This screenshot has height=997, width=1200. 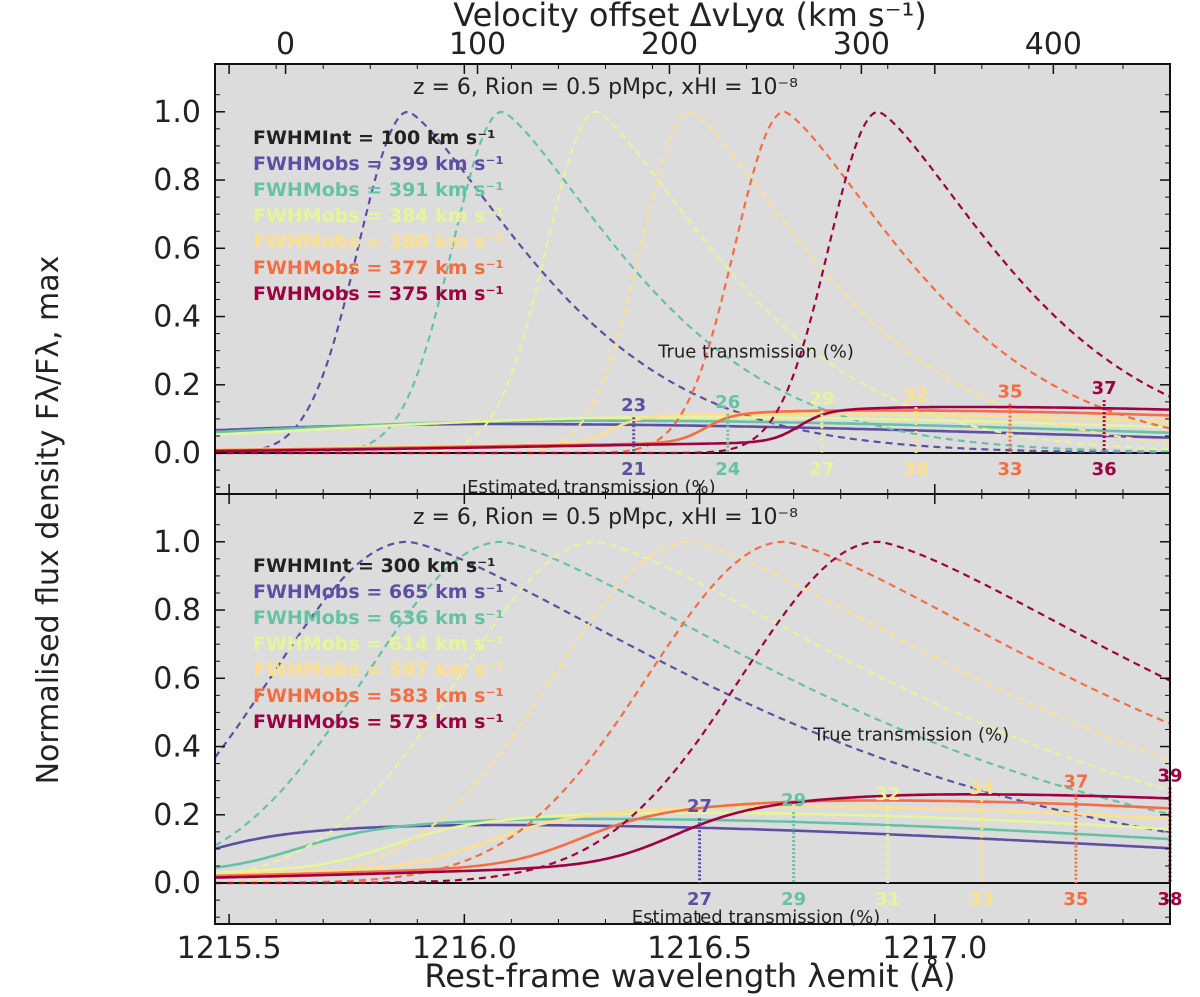 I want to click on x-tick-label: 1215.5, so click(x=229, y=948).